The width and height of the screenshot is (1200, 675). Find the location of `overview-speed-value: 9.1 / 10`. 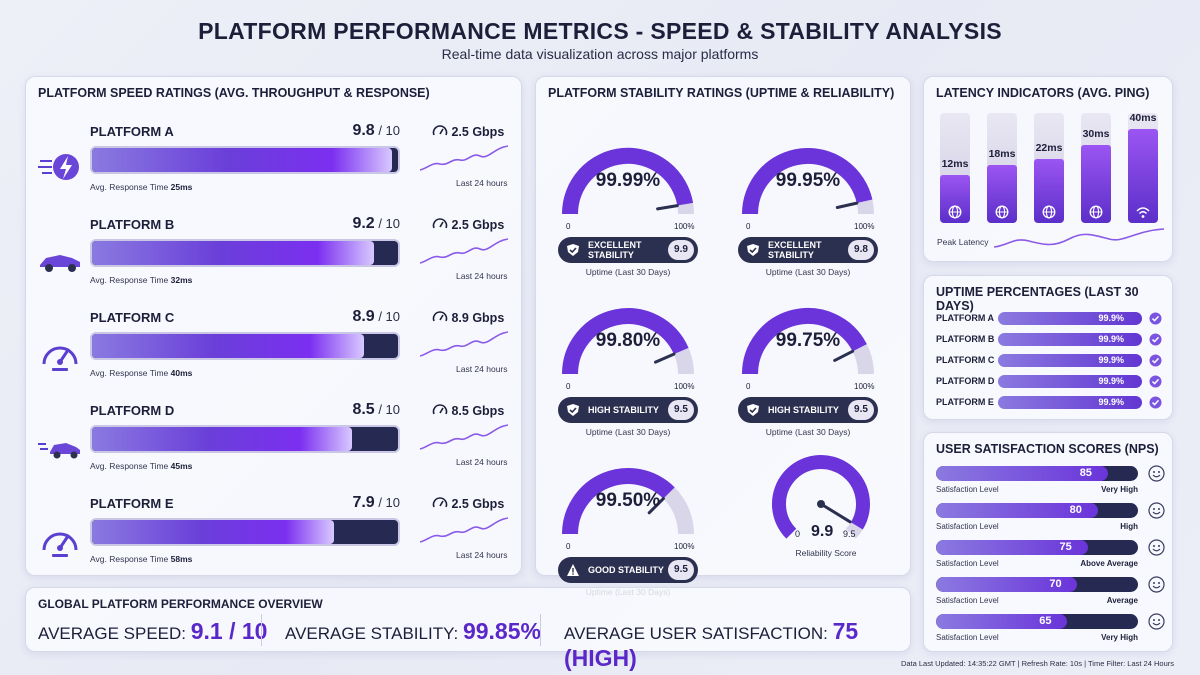

overview-speed-value: 9.1 / 10 is located at coordinates (229, 631).